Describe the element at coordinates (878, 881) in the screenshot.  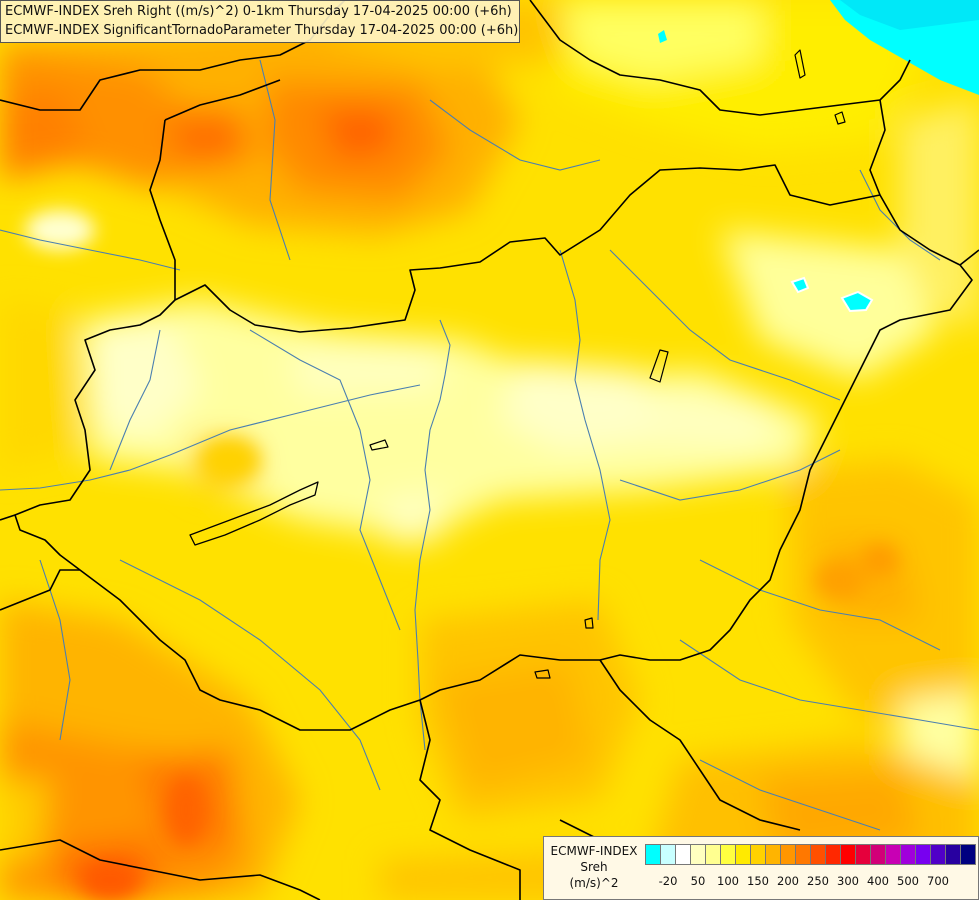
I see `legend-tick-label: 400` at that location.